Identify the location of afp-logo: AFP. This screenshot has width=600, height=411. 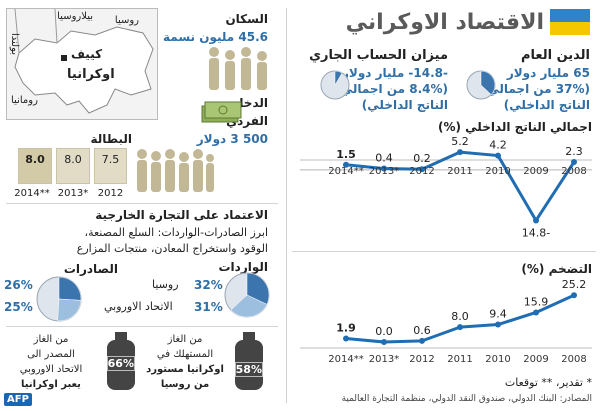
(18, 399).